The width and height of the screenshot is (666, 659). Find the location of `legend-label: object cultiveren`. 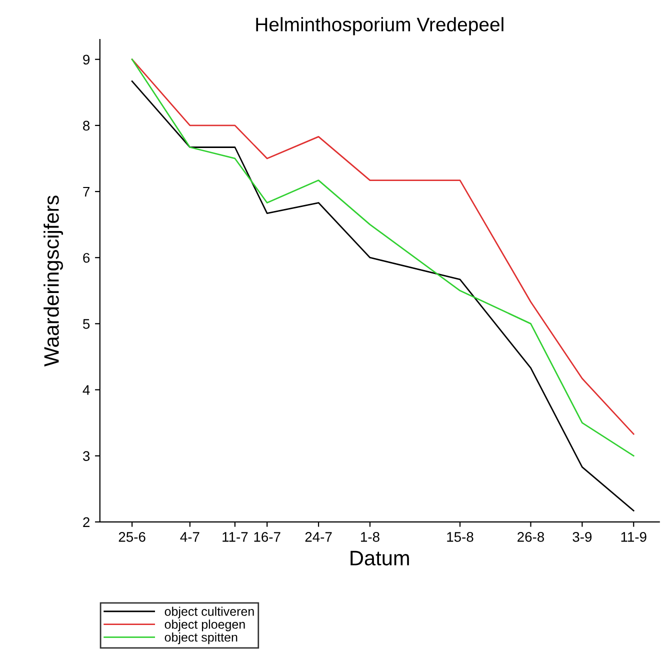

legend-label: object cultiveren is located at coordinates (209, 612).